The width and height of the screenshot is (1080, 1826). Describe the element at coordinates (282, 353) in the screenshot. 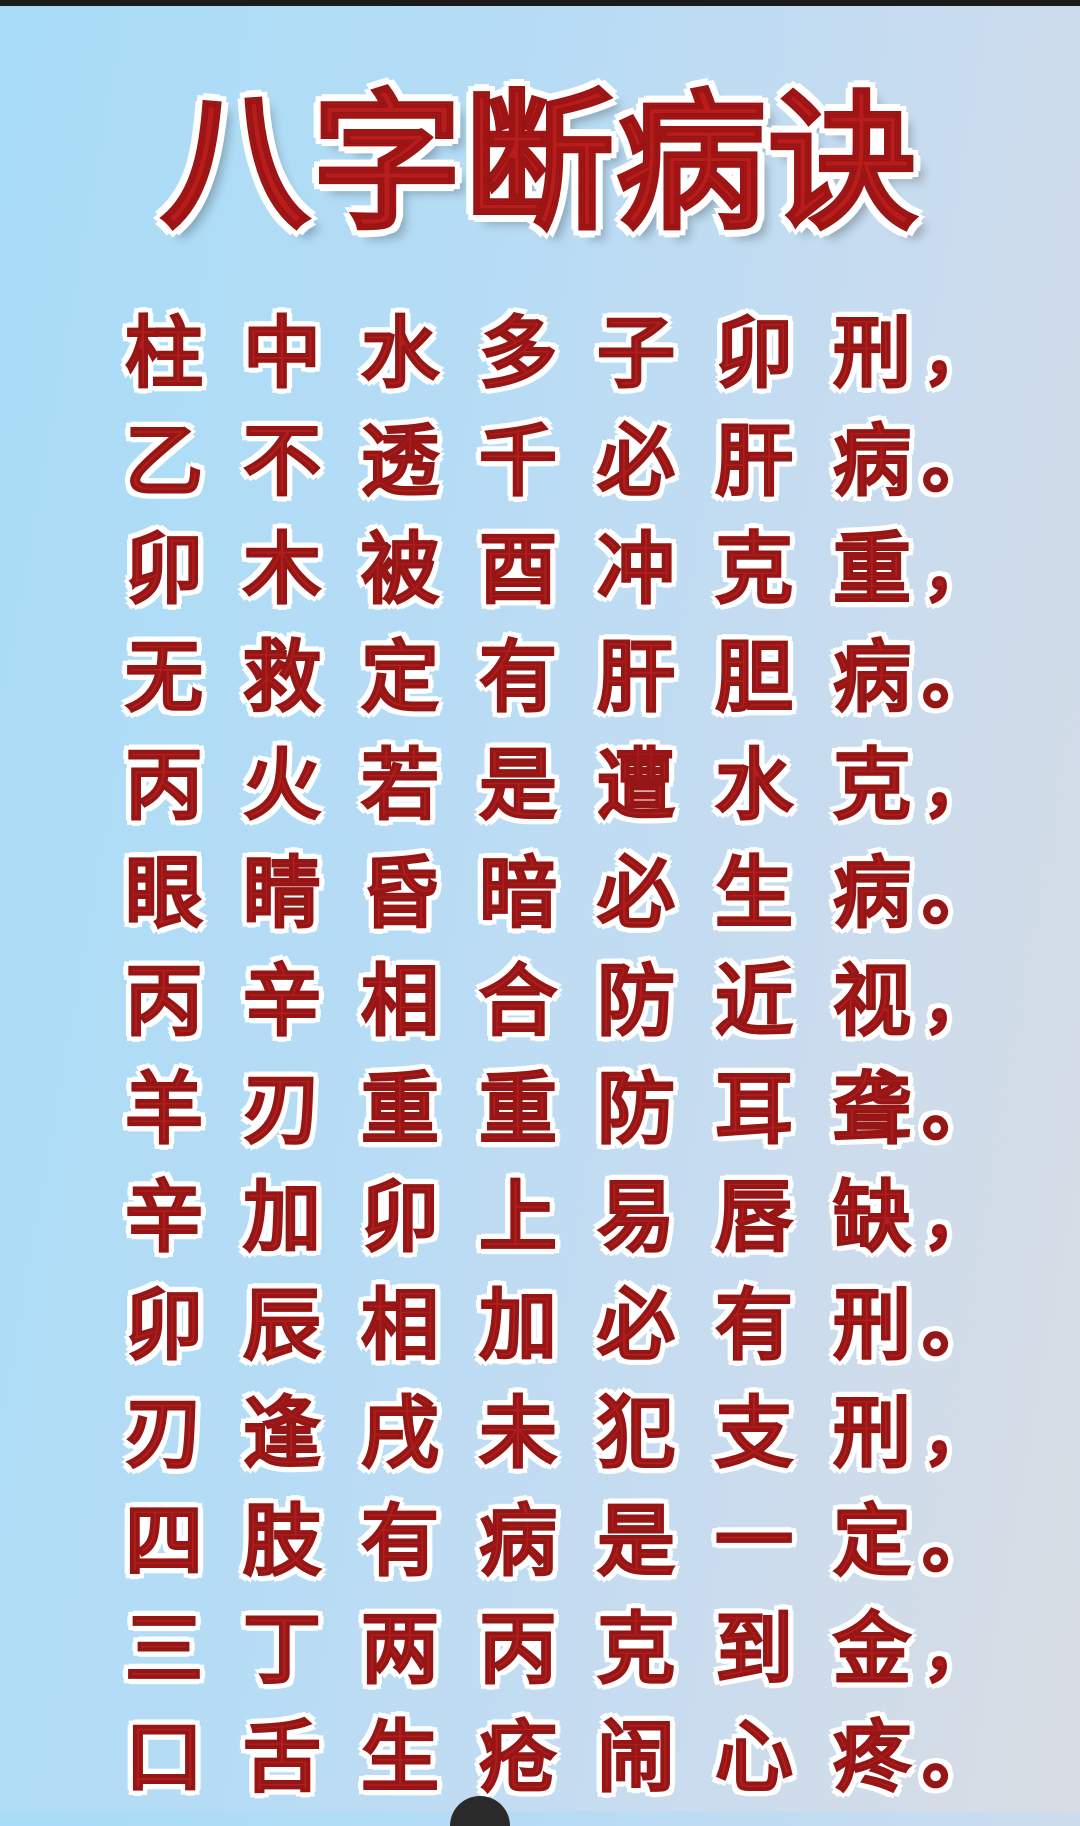

I see `verse-char: 中` at that location.